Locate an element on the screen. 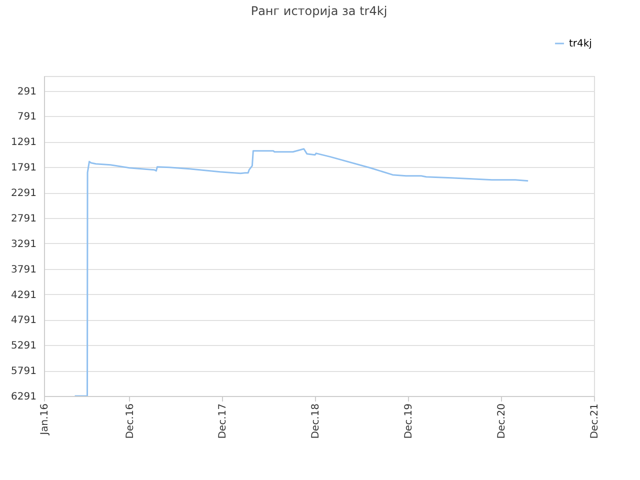 The image size is (640, 480). y-tick-label: 2791 is located at coordinates (23, 218).